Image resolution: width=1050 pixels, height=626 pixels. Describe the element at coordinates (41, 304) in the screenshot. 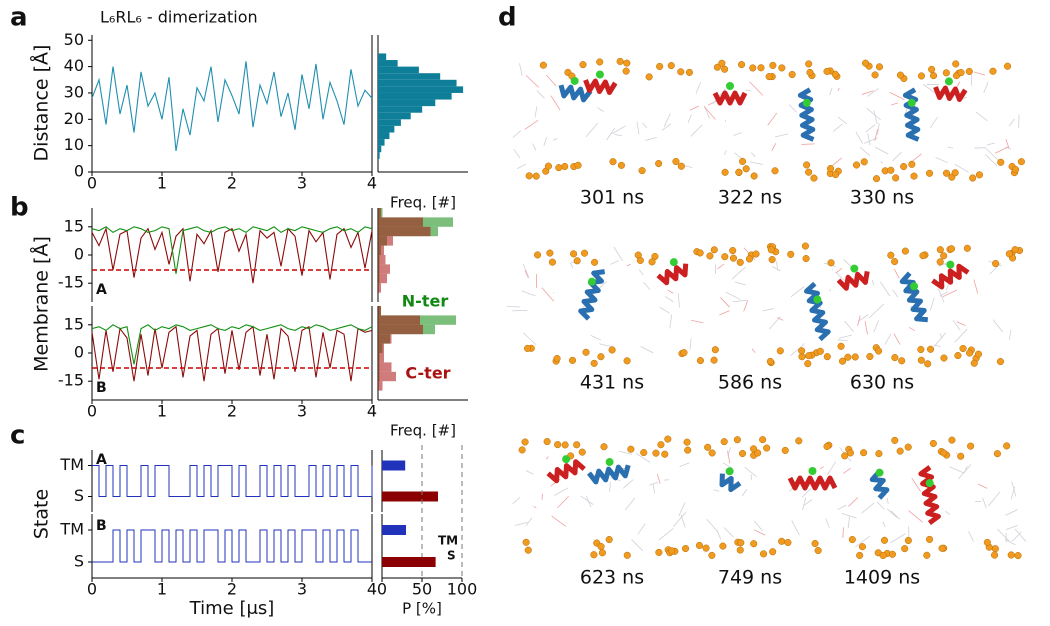

I see `y-axis-label: Membrane [Å]` at that location.